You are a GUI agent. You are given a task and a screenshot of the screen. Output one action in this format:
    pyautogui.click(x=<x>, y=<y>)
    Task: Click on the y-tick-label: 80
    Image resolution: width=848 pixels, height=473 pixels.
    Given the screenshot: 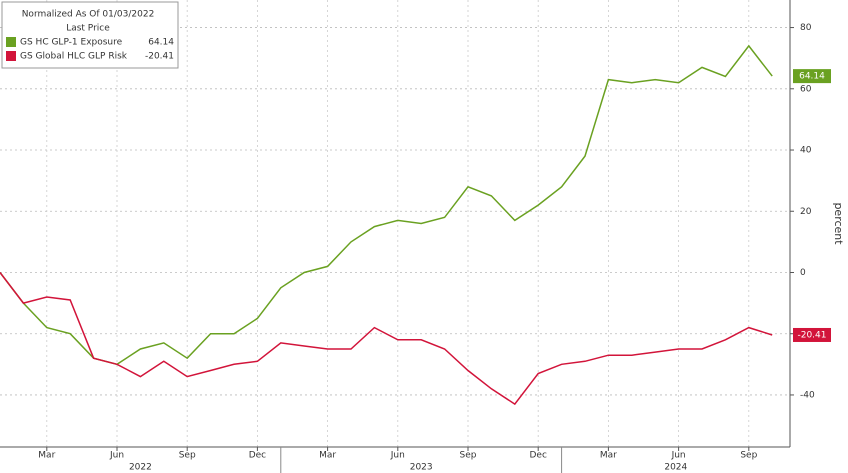 What is the action you would take?
    pyautogui.click(x=806, y=28)
    